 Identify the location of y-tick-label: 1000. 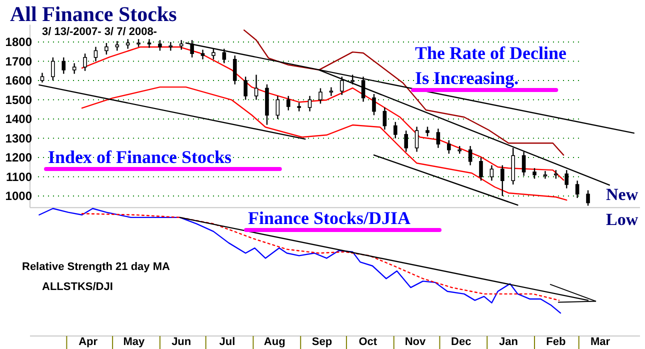
(18, 196).